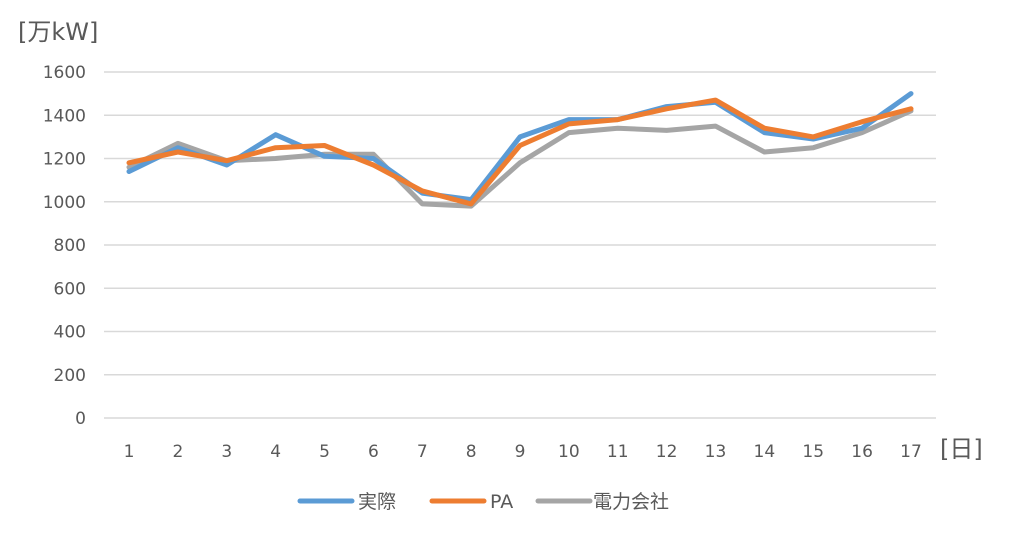  Describe the element at coordinates (961, 449) in the screenshot. I see `x-axis-unit-label: [日]` at that location.